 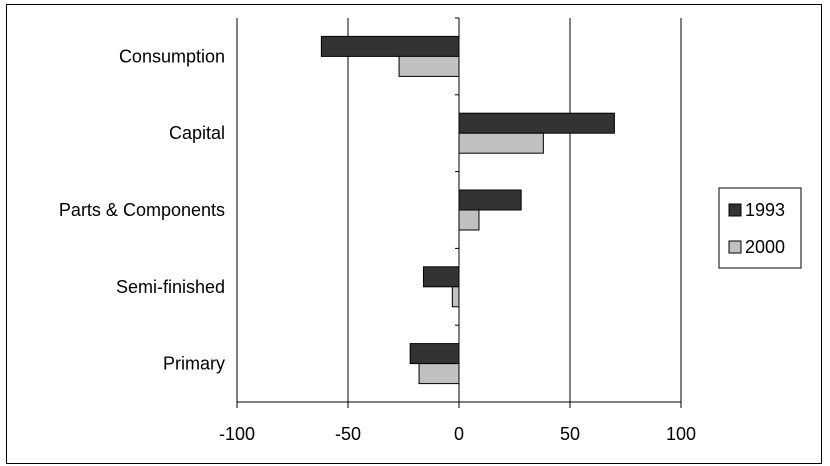 I want to click on category-label: Semi-finished, so click(x=170, y=287).